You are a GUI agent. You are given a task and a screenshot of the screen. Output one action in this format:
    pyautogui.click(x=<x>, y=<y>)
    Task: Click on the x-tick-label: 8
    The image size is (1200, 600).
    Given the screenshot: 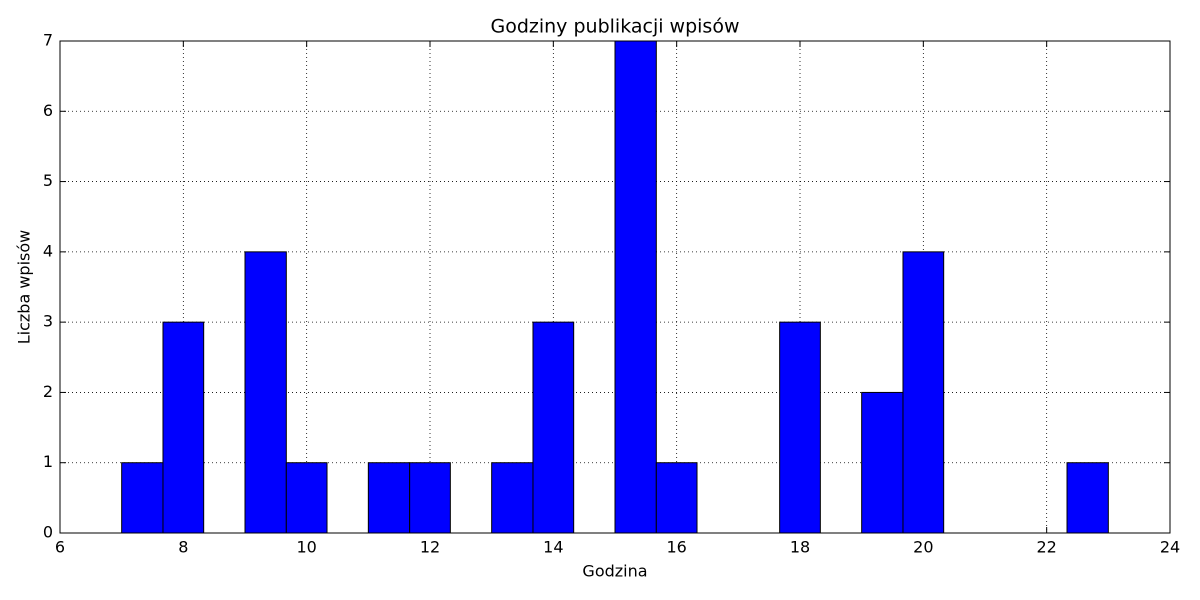 What is the action you would take?
    pyautogui.click(x=183, y=547)
    